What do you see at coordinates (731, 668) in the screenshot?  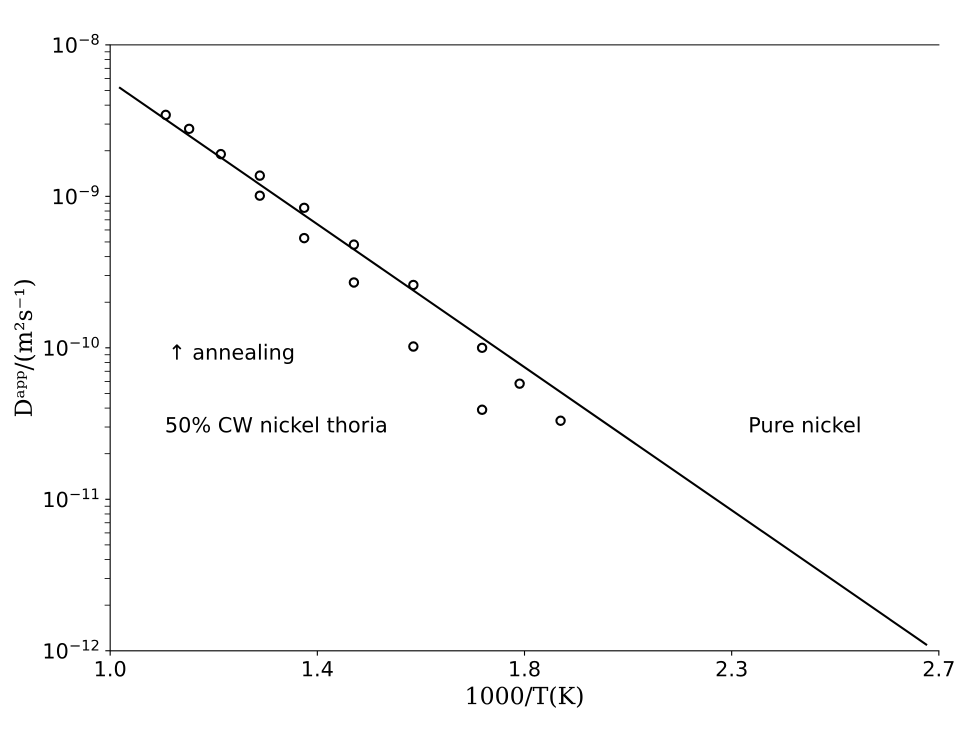 I see `x-tick-label: 2.3` at bounding box center [731, 668].